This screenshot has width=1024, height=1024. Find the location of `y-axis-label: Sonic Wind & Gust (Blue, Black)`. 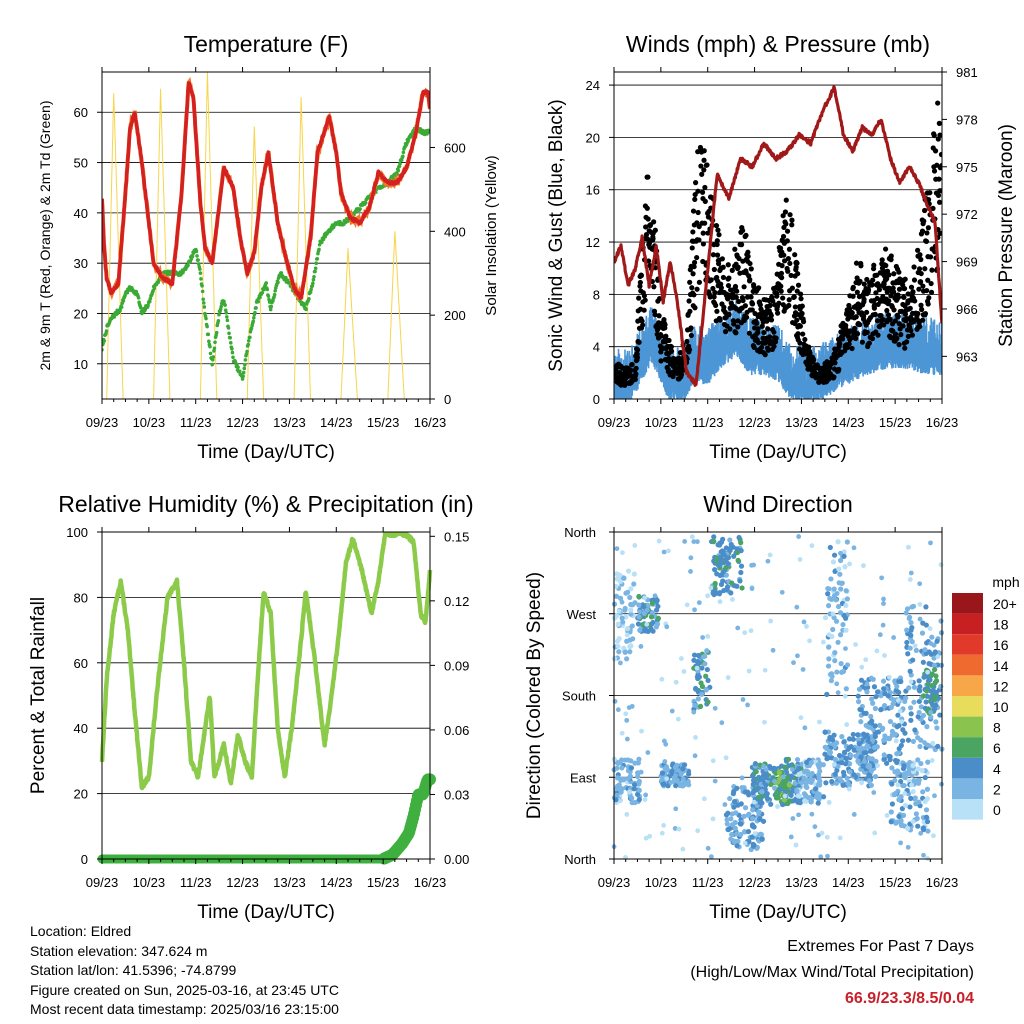

y-axis-label: Sonic Wind & Gust (Blue, Black) is located at coordinates (556, 235).